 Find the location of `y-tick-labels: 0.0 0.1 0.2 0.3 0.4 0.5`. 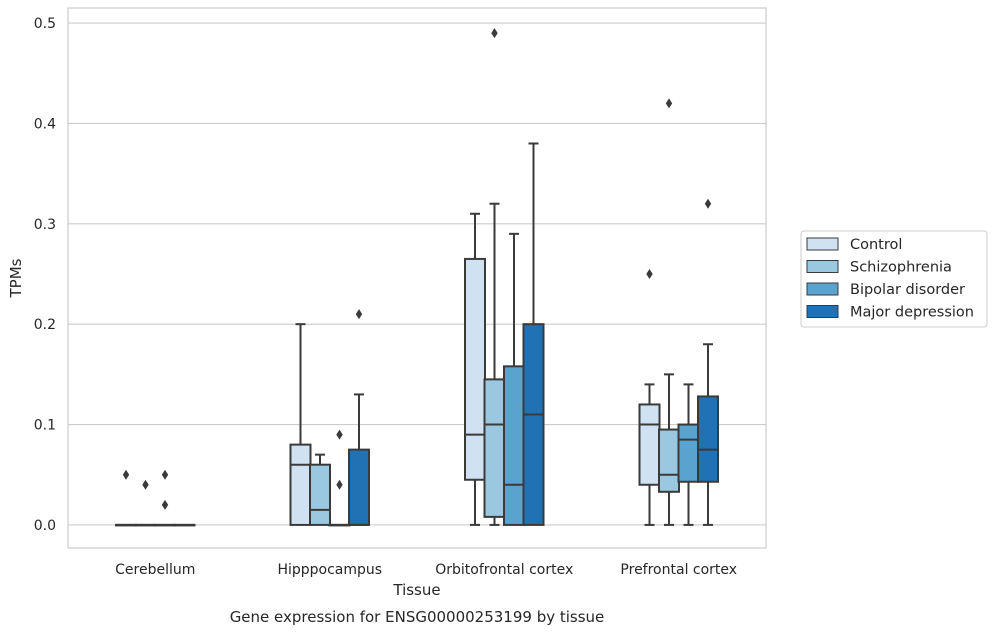

y-tick-labels: 0.0 0.1 0.2 0.3 0.4 0.5 is located at coordinates (45, 275).